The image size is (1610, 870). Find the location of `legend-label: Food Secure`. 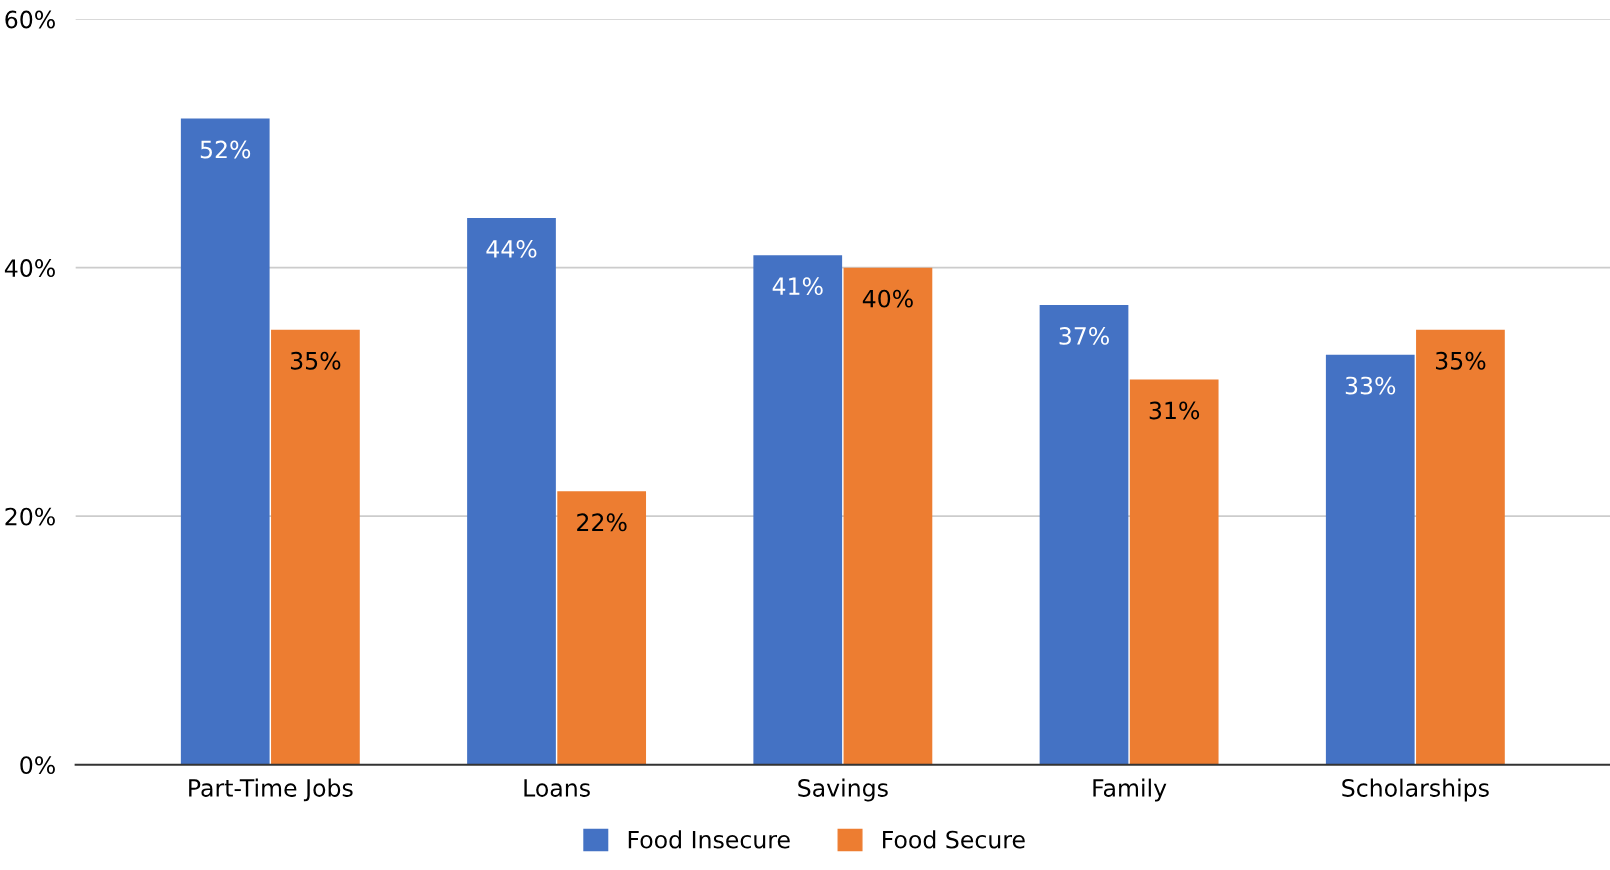

legend-label: Food Secure is located at coordinates (954, 839).